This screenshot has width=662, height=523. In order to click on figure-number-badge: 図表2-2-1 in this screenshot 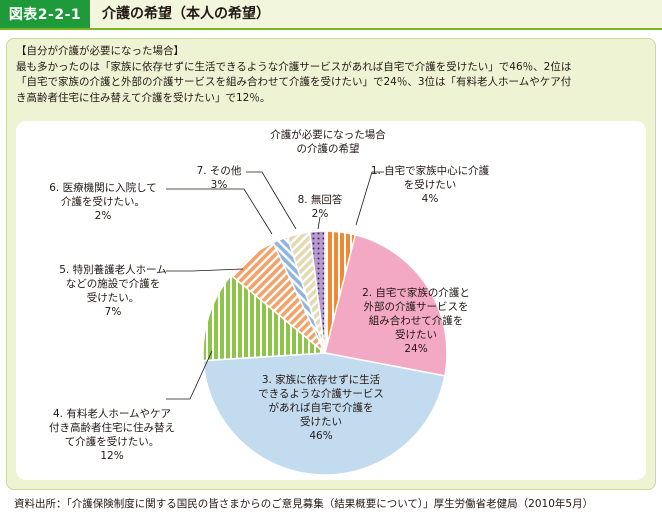, I will do `click(45, 14)`.